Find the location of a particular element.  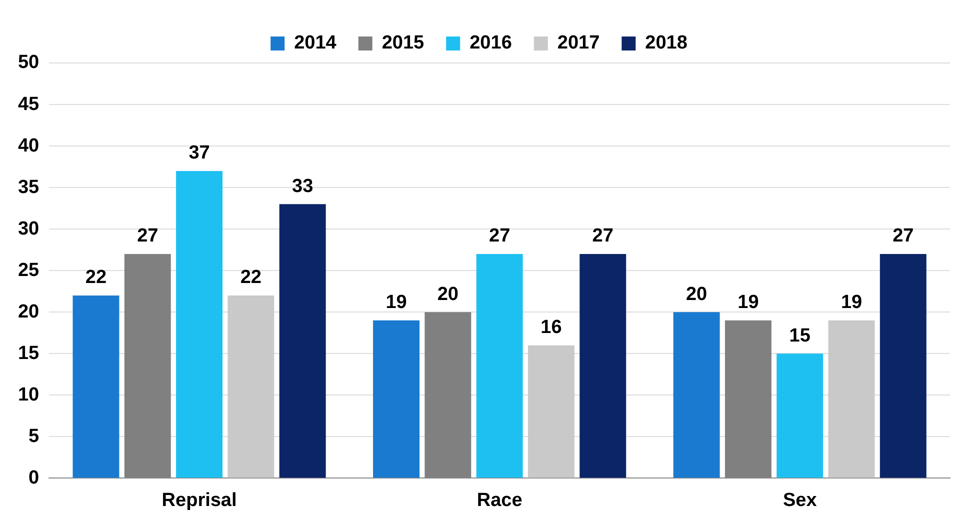

y-tick-label: 35 is located at coordinates (29, 187).